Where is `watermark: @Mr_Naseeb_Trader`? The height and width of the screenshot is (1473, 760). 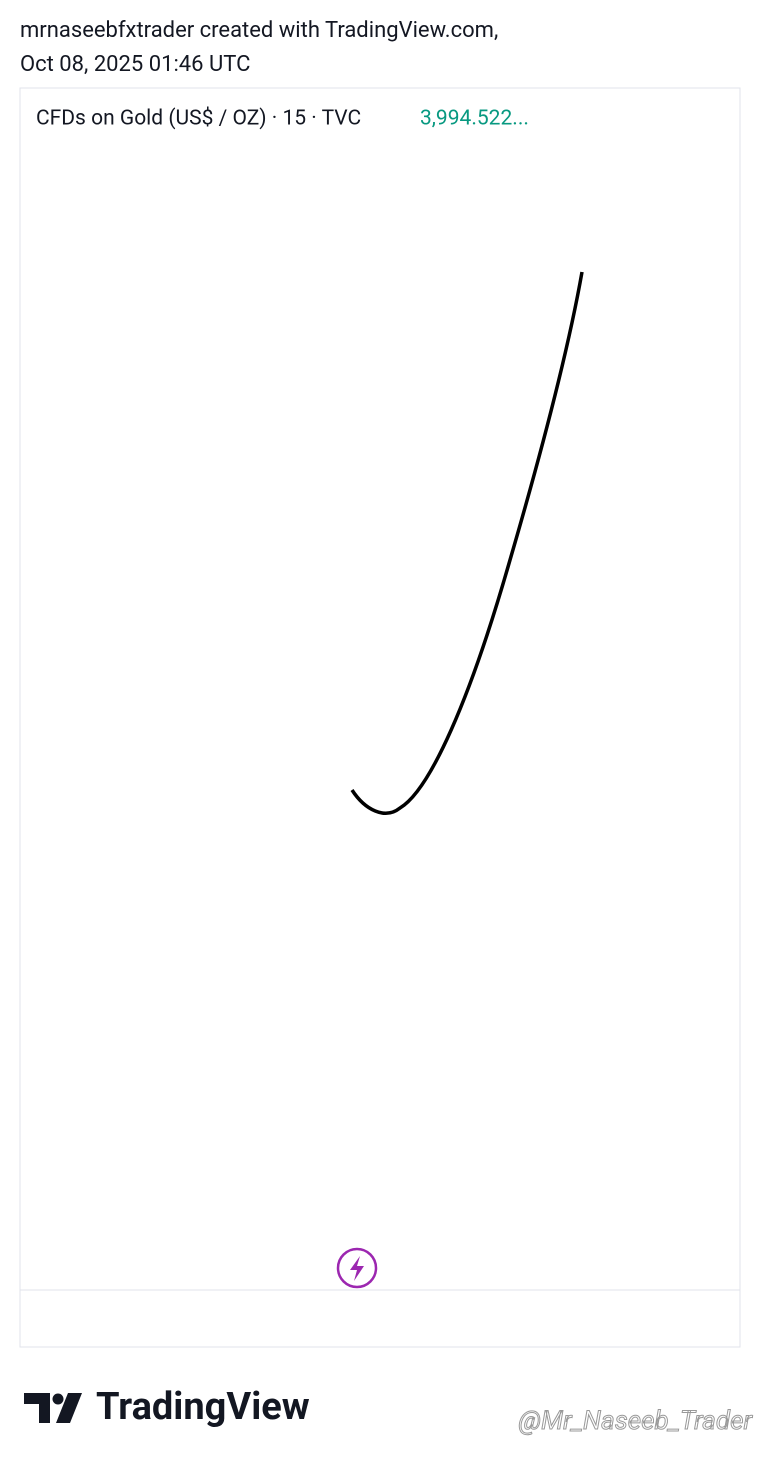 watermark: @Mr_Naseeb_Trader is located at coordinates (635, 1421).